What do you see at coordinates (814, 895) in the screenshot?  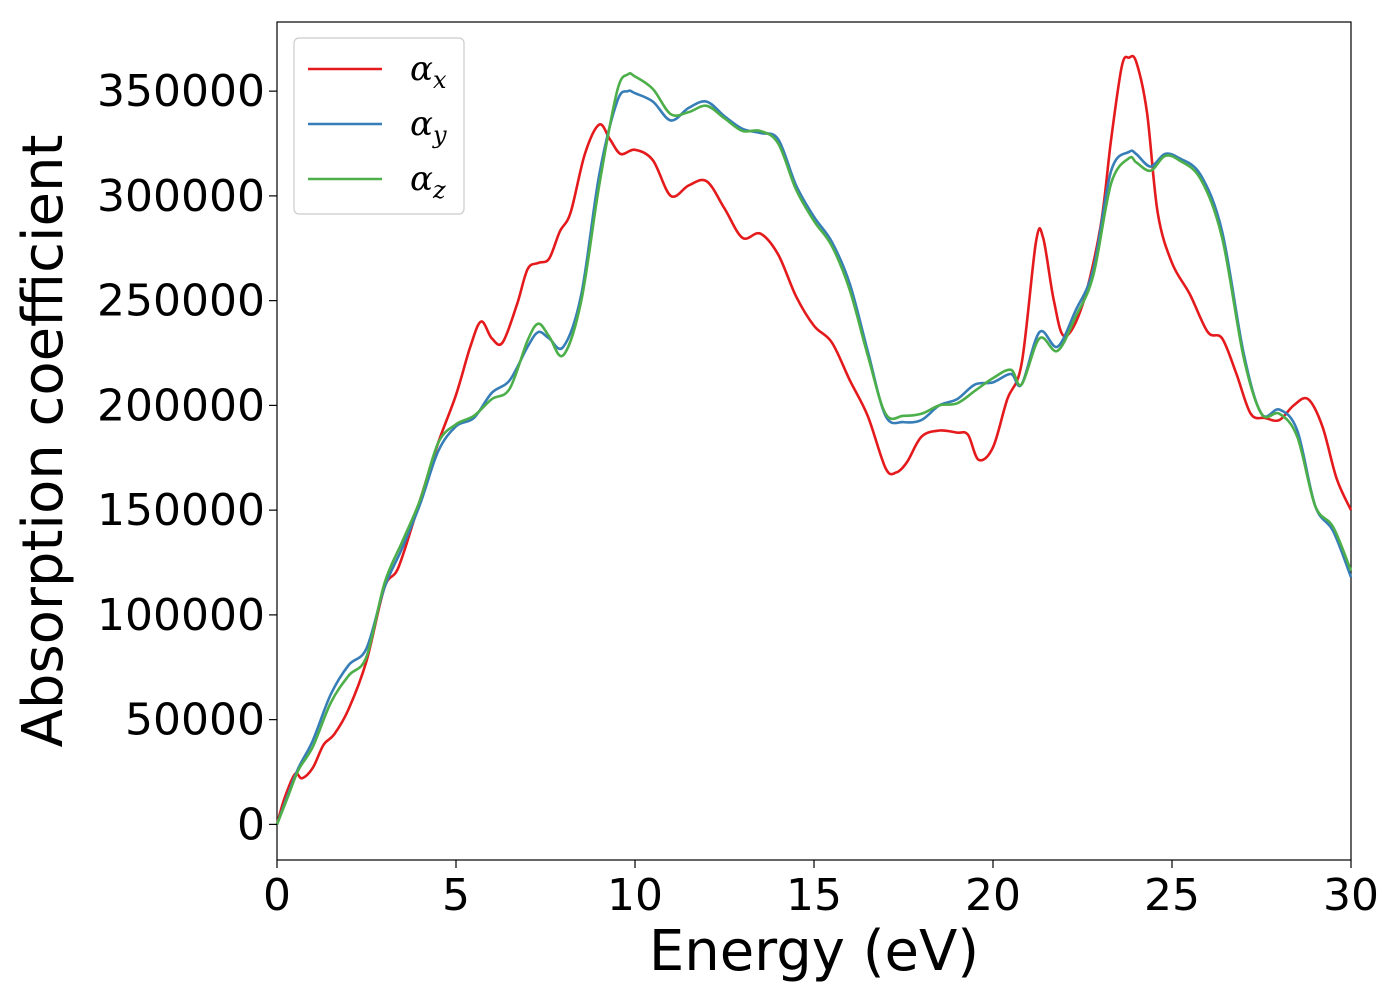 I see `x-tick-label: 15` at bounding box center [814, 895].